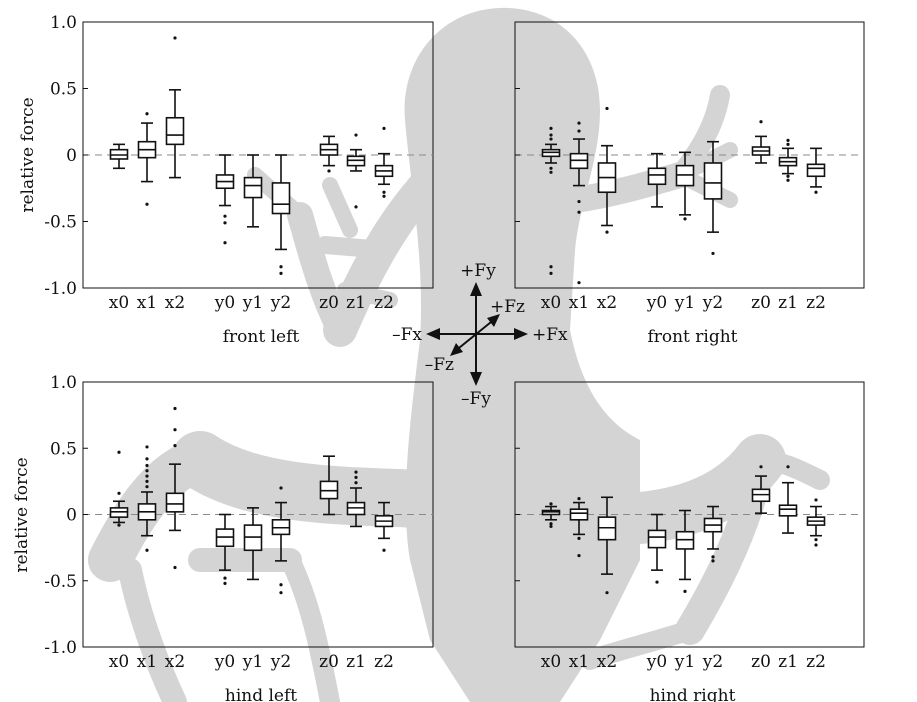 Image resolution: width=917 pixels, height=702 pixels. Describe the element at coordinates (579, 303) in the screenshot. I see `category-label-x1: x1` at that location.